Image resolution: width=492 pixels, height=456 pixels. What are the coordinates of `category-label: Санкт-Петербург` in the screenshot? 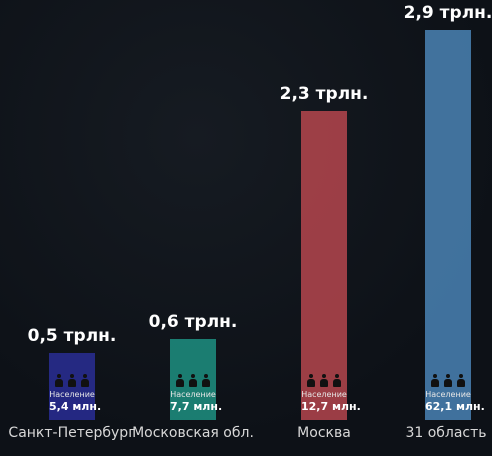 It's located at (72, 433).